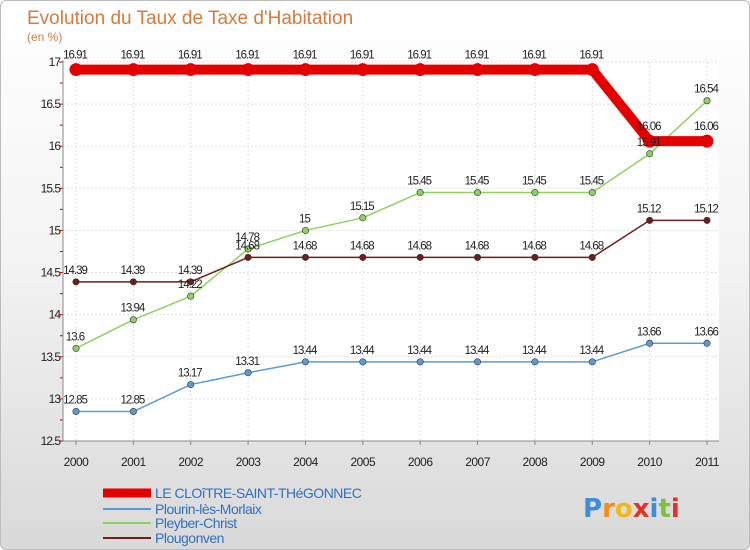  I want to click on series-line-main, so click(391, 105).